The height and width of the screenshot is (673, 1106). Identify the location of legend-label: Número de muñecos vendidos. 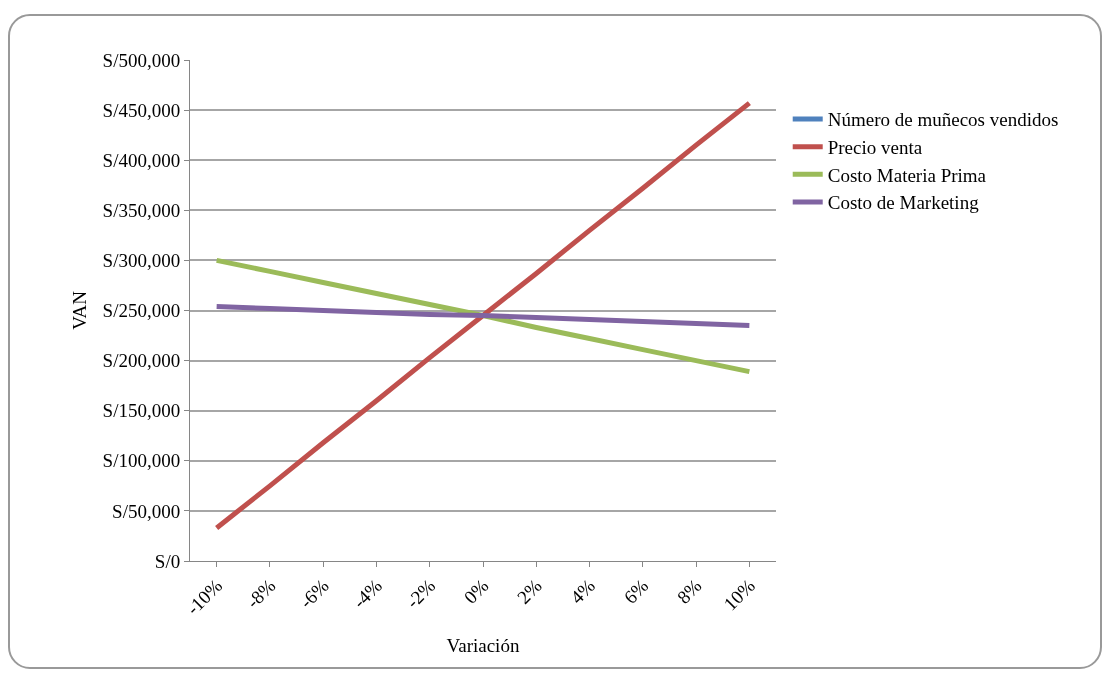
(943, 120).